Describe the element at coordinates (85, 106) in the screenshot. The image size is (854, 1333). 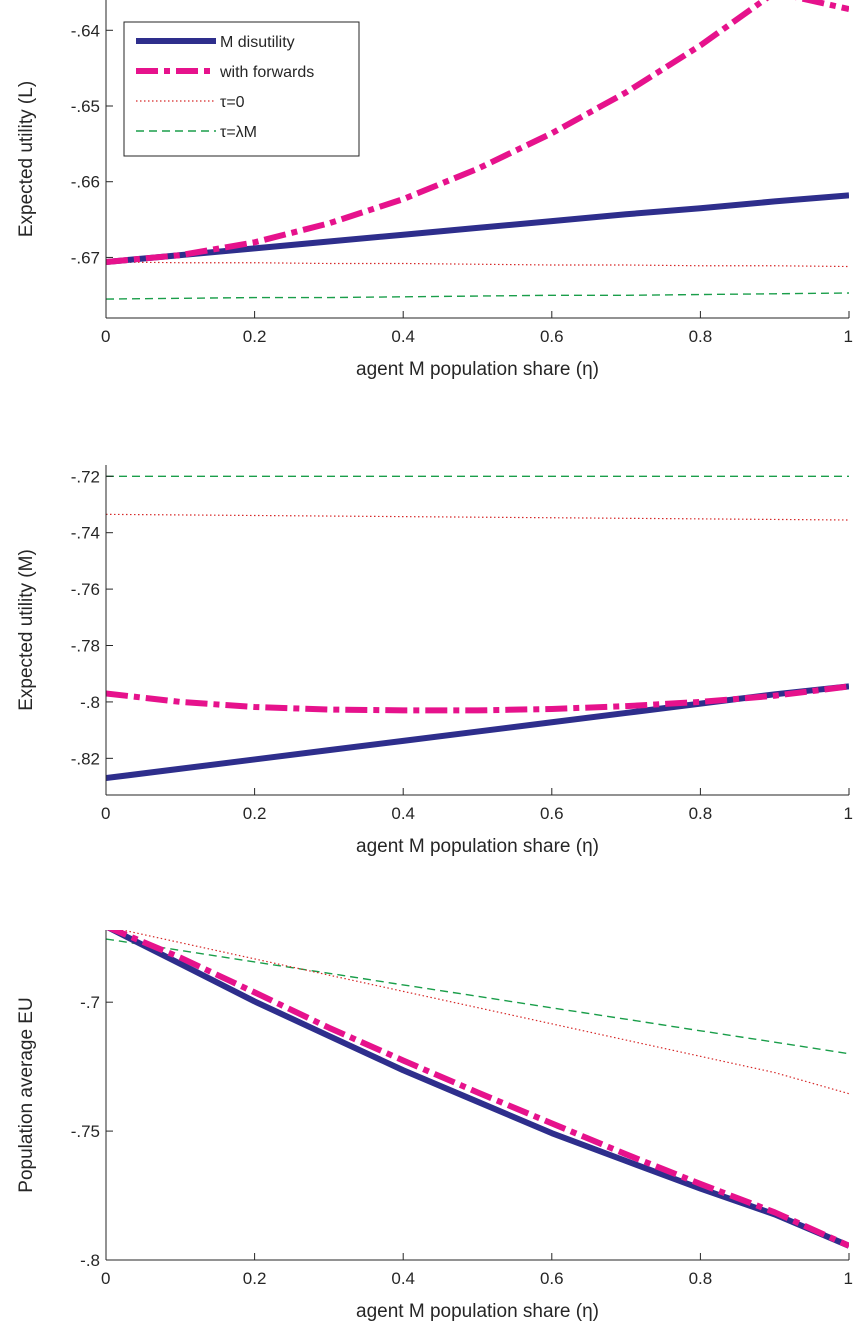
I see `y-tick-label: -.65` at that location.